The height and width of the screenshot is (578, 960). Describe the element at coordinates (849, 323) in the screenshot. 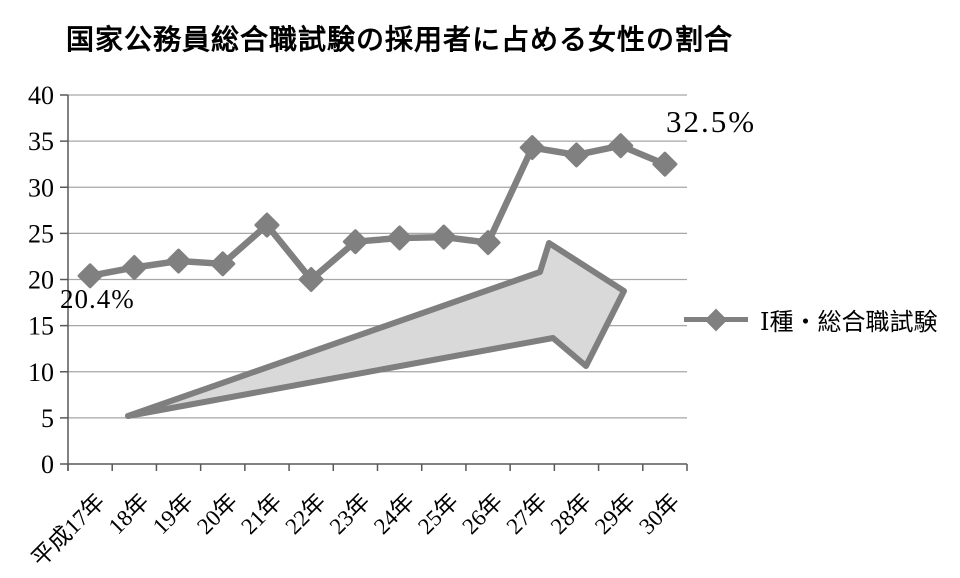

I see `legend-series-label: Ⅰ種・総合職試験` at that location.